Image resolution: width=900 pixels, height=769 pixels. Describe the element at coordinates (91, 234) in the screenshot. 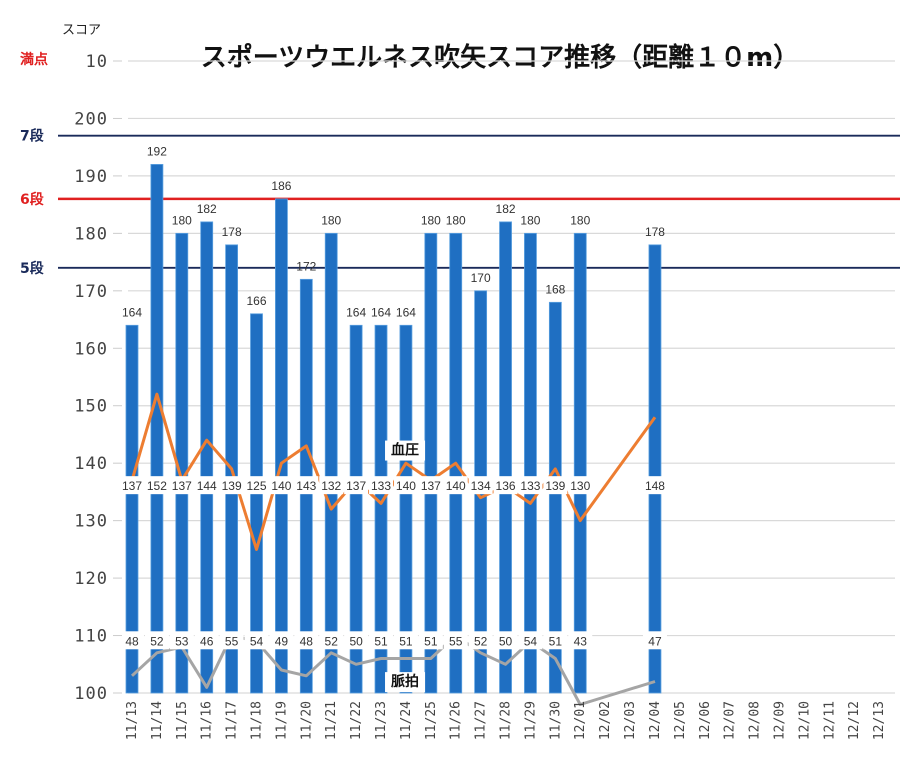

I see `y-tick-label: 180` at that location.